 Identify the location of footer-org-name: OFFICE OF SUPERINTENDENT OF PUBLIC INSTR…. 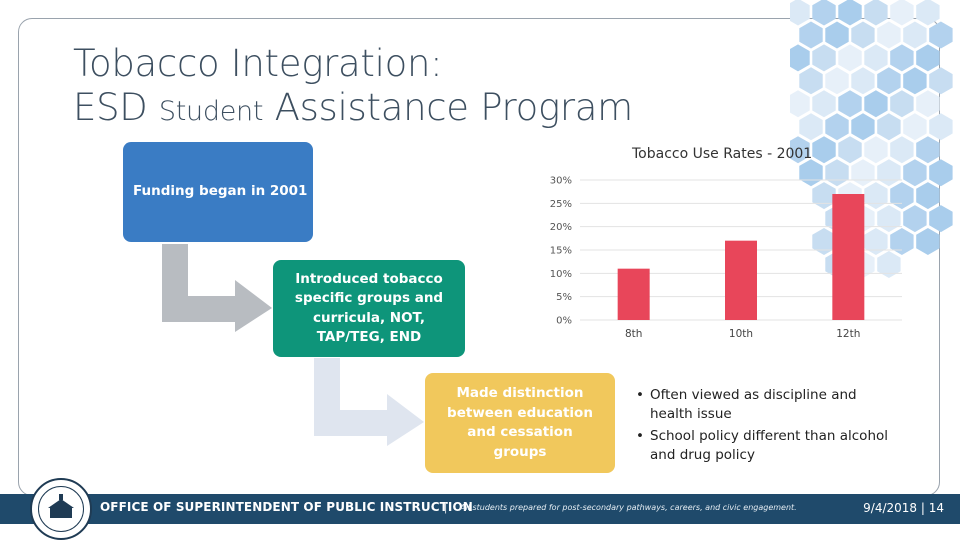
(286, 507).